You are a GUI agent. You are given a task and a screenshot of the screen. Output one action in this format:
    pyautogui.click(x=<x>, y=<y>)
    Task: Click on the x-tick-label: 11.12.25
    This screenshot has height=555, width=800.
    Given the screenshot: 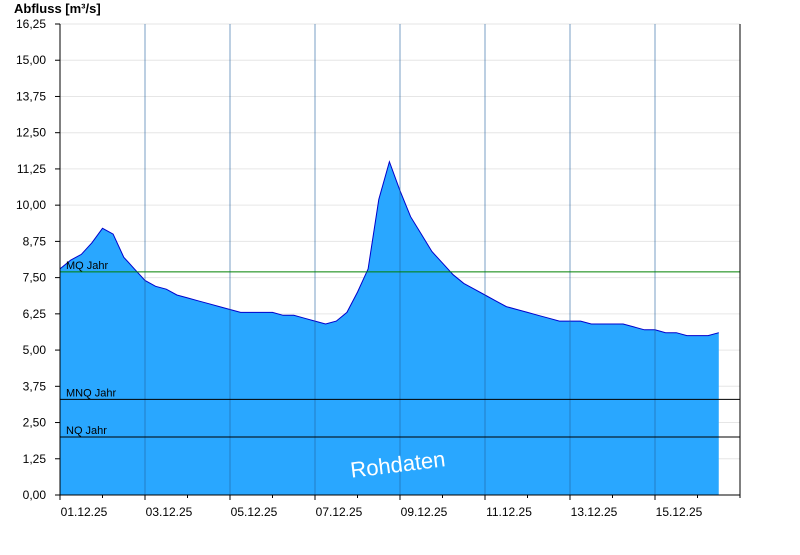 What is the action you would take?
    pyautogui.click(x=509, y=512)
    